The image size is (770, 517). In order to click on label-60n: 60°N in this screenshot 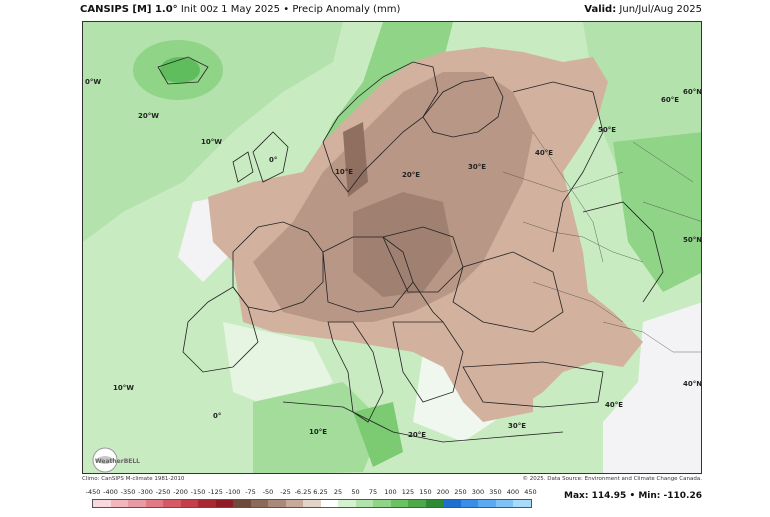, I will do `click(692, 92)`.